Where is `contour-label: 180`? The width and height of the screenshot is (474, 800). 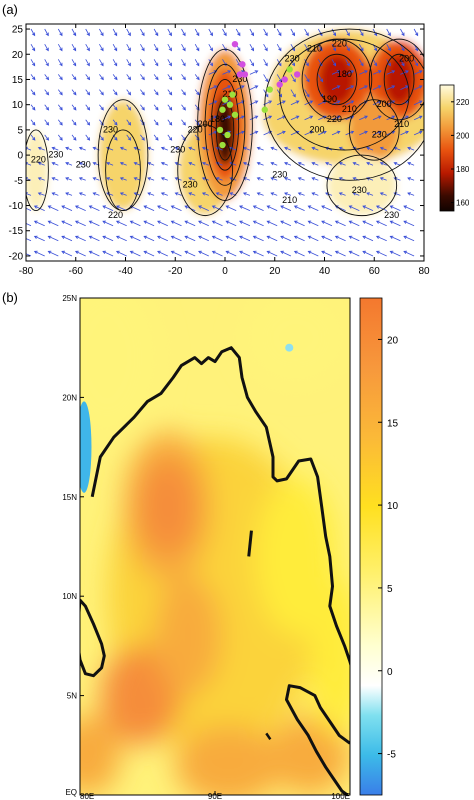
contour-label: 180 is located at coordinates (344, 74).